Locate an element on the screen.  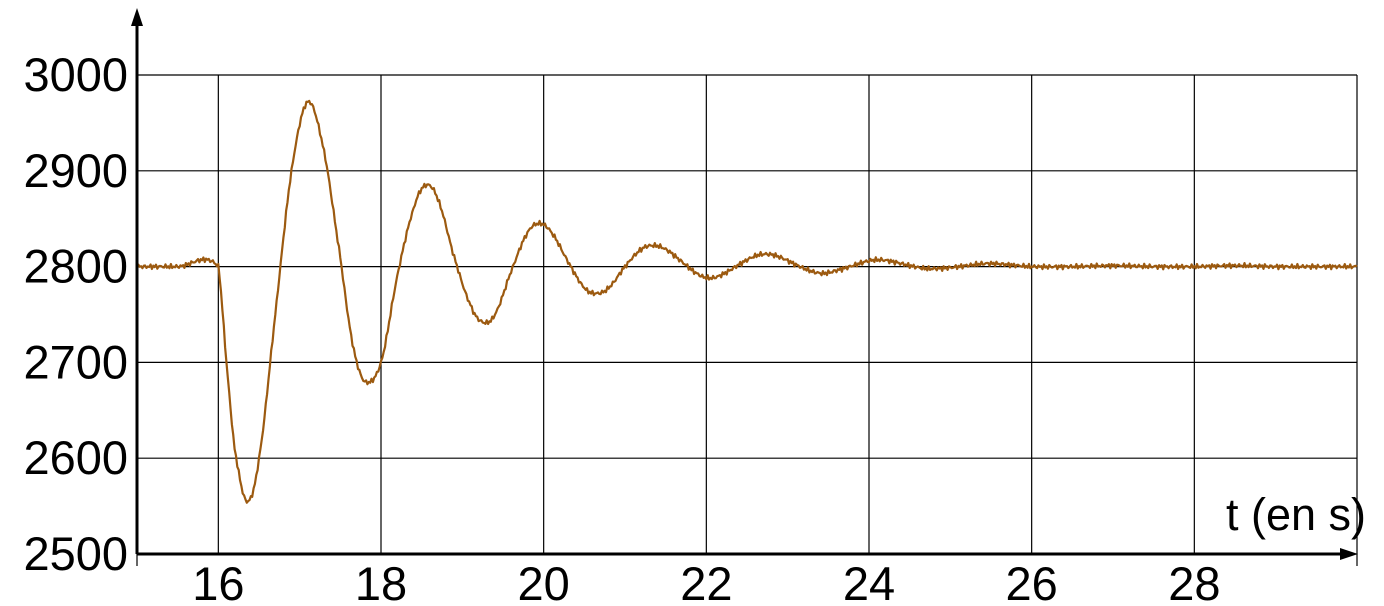
x-tick-label-24: 24 is located at coordinates (869, 581).